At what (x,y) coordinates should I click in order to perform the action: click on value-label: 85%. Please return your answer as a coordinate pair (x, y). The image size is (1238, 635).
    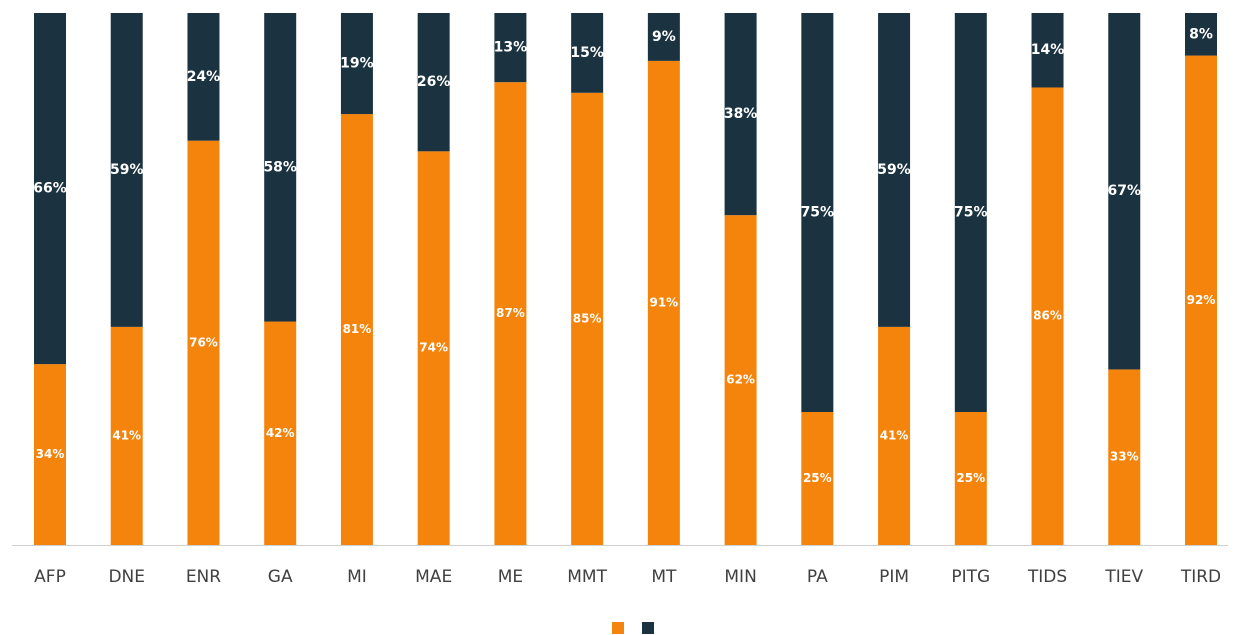
    Looking at the image, I should click on (587, 318).